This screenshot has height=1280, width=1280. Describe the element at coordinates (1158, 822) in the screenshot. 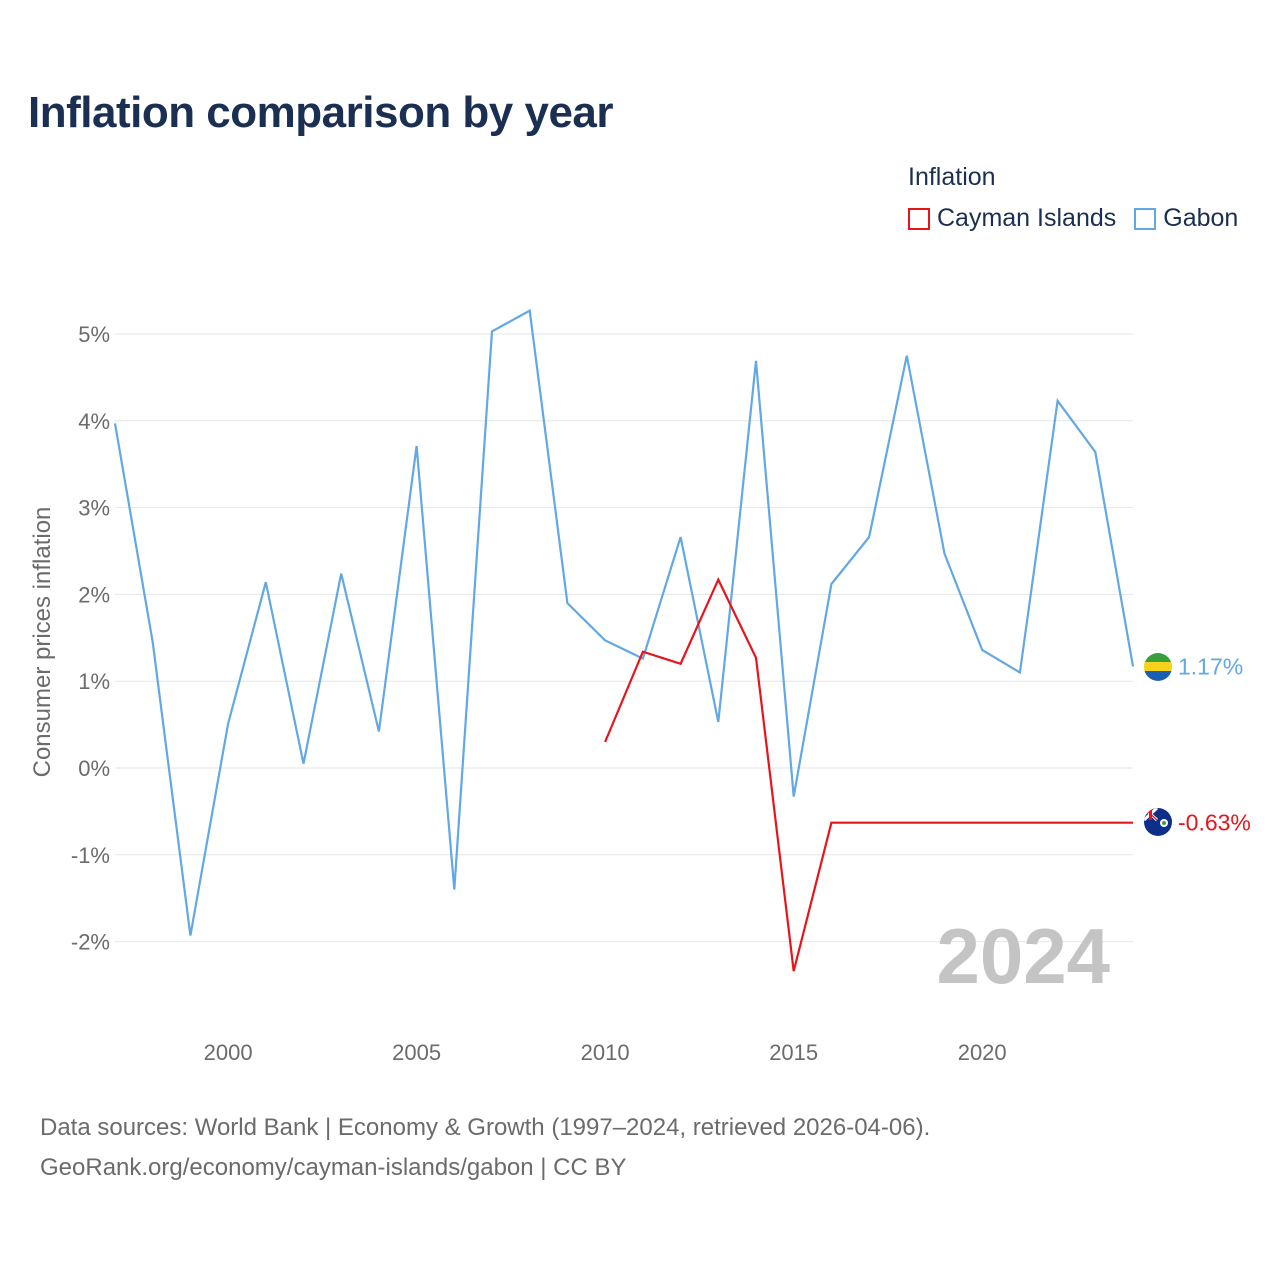

I see `cayman-islands-flag-icon` at that location.